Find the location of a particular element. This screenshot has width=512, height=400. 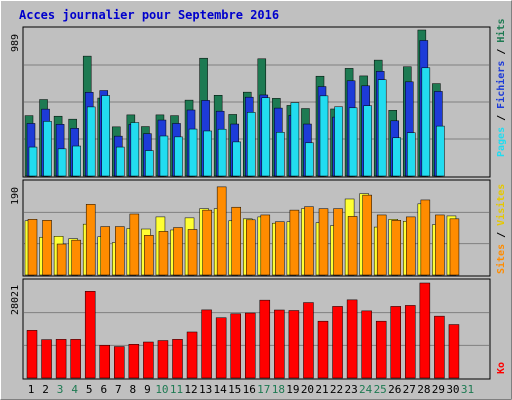

legend-hits: Hits is located at coordinates (501, 31).